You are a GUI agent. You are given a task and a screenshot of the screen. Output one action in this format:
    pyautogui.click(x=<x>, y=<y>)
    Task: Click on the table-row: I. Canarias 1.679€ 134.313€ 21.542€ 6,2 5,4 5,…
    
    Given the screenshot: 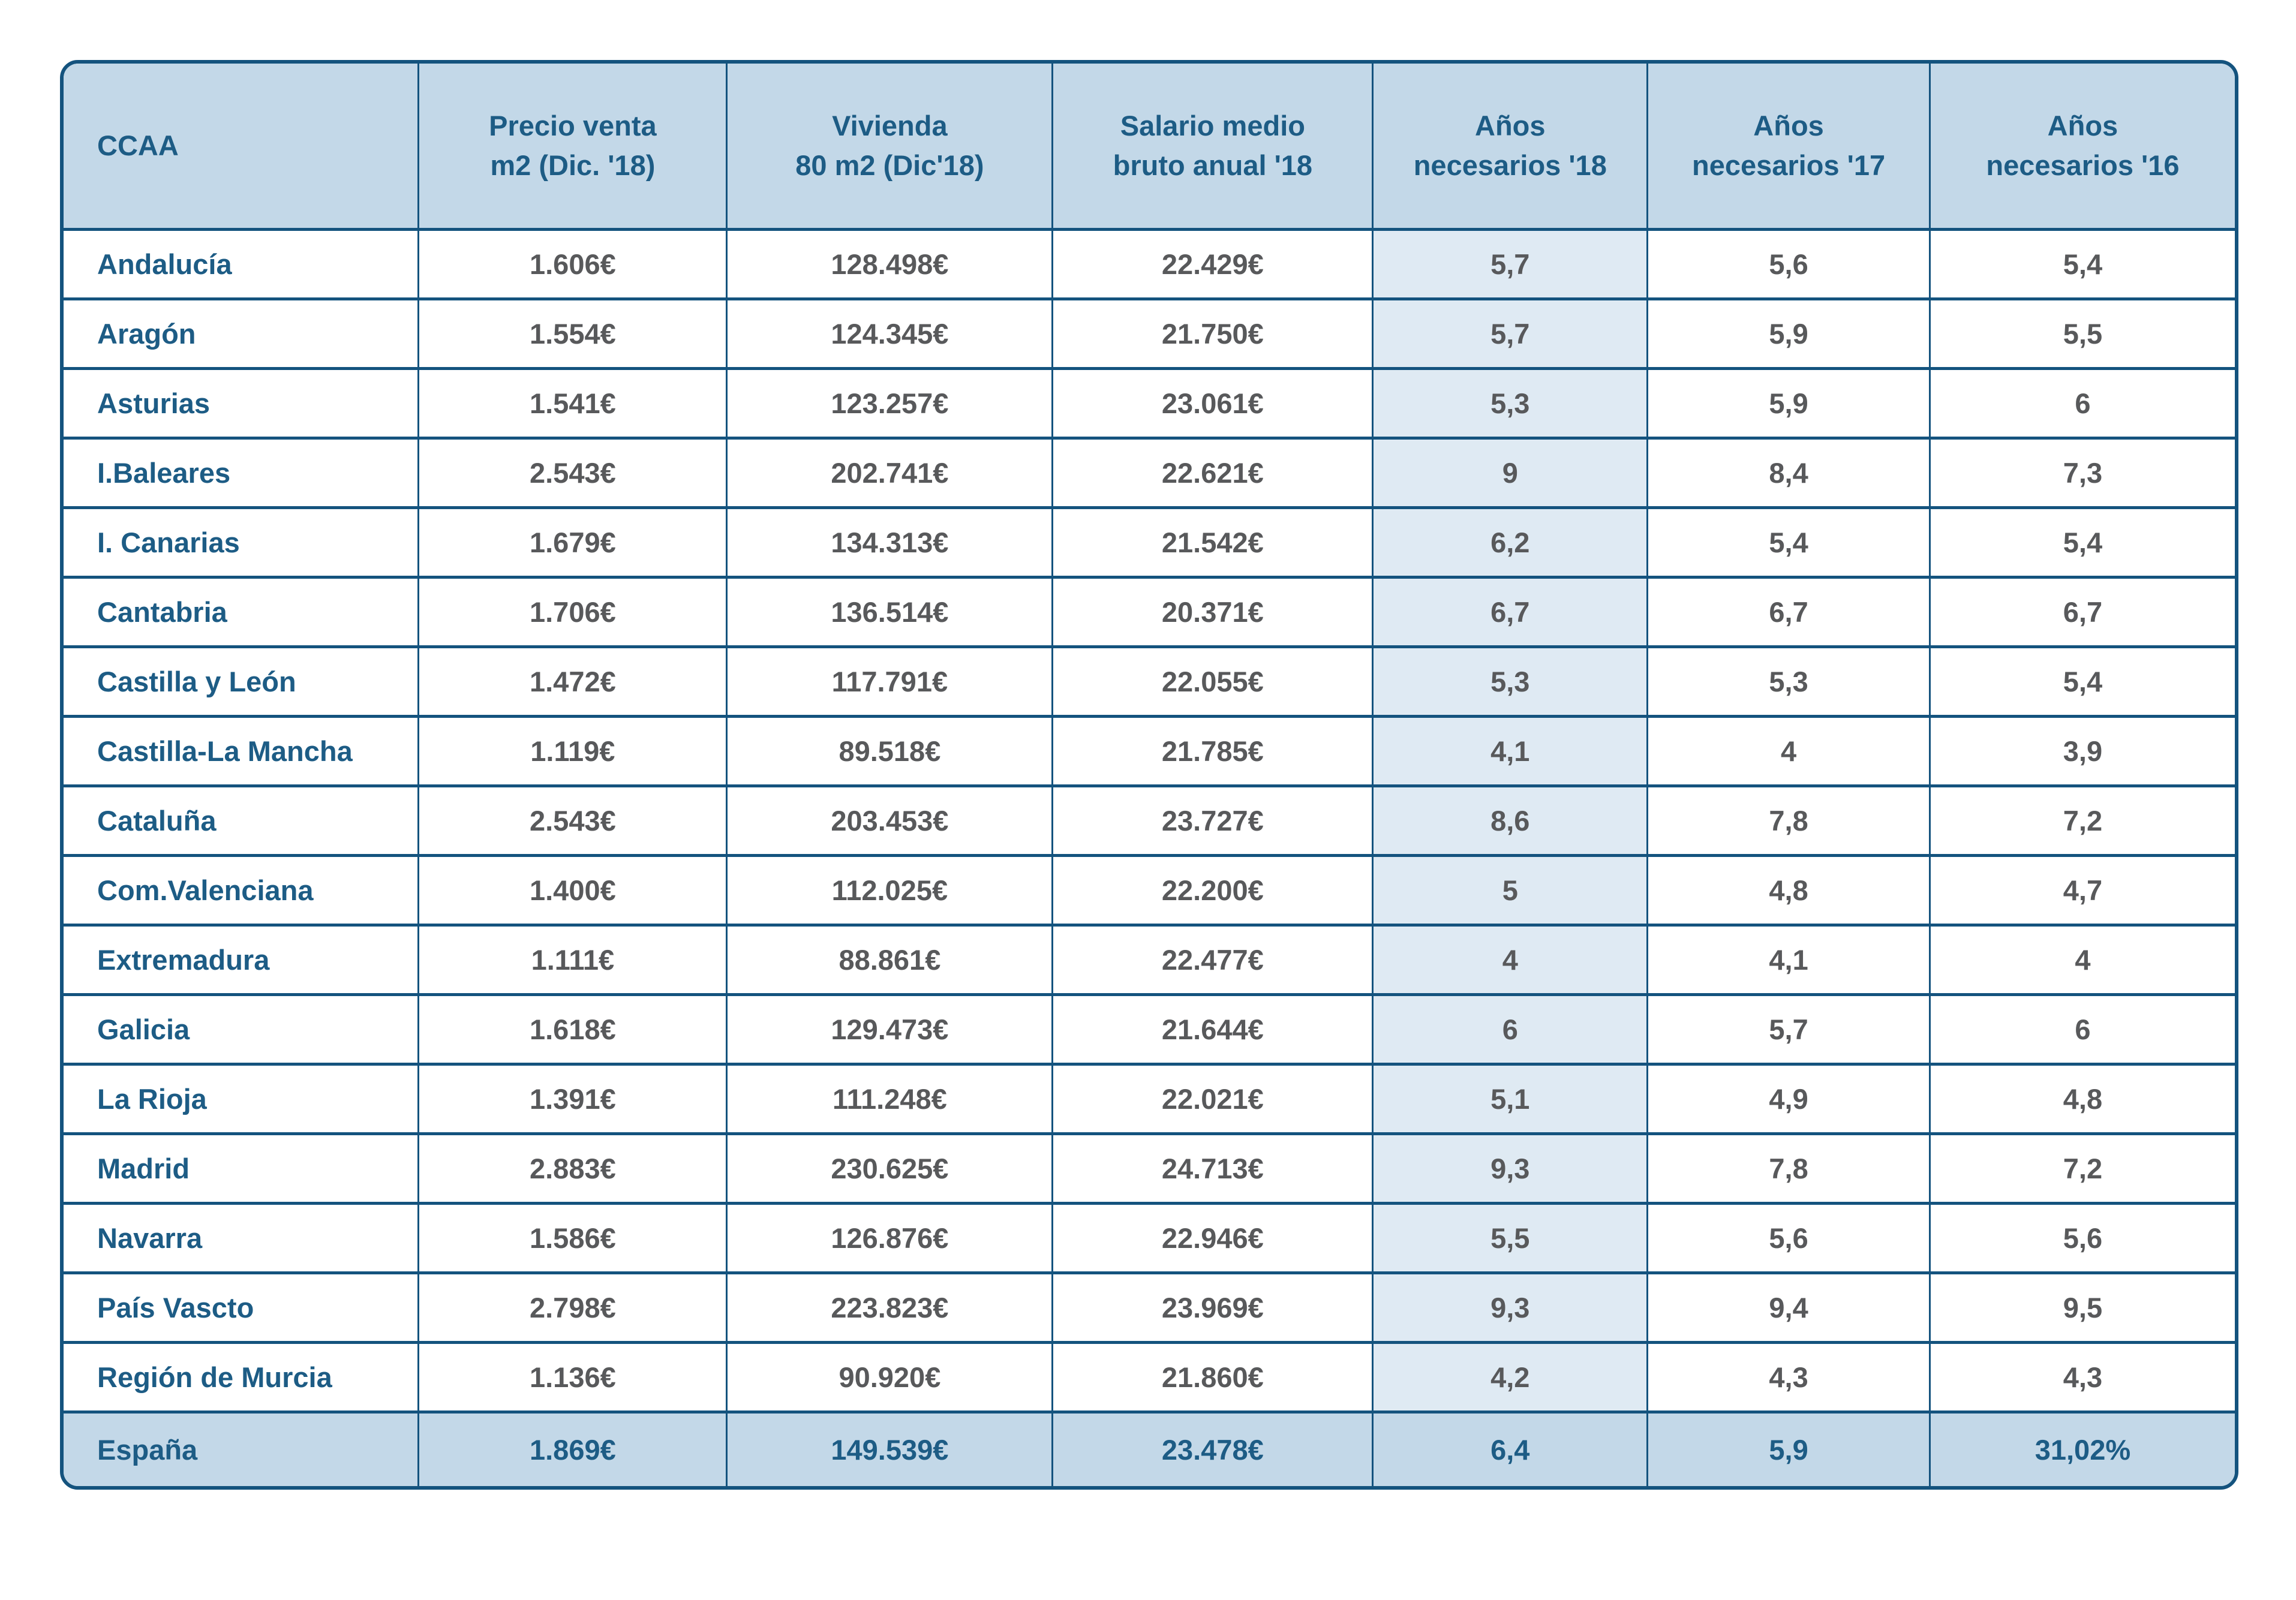 What is the action you would take?
    pyautogui.click(x=1149, y=543)
    